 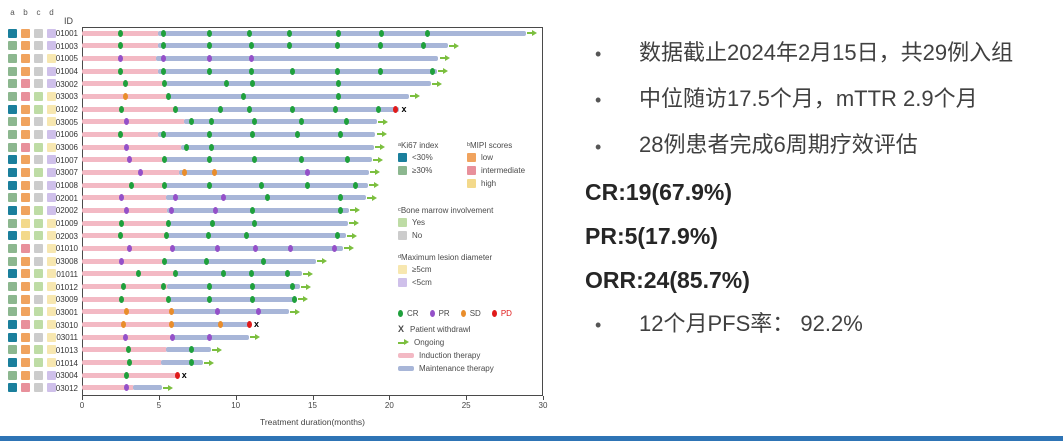 What do you see at coordinates (66, 173) in the screenshot?
I see `patient-id-label: 03007` at bounding box center [66, 173].